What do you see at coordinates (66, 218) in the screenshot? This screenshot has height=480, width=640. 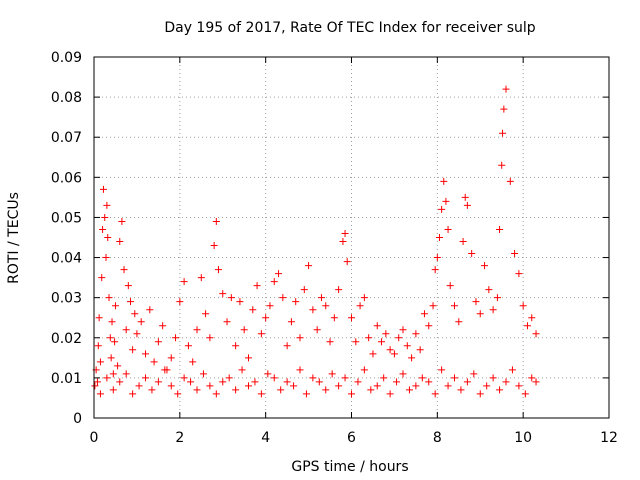 I see `y-tick-label: 0.05` at bounding box center [66, 218].